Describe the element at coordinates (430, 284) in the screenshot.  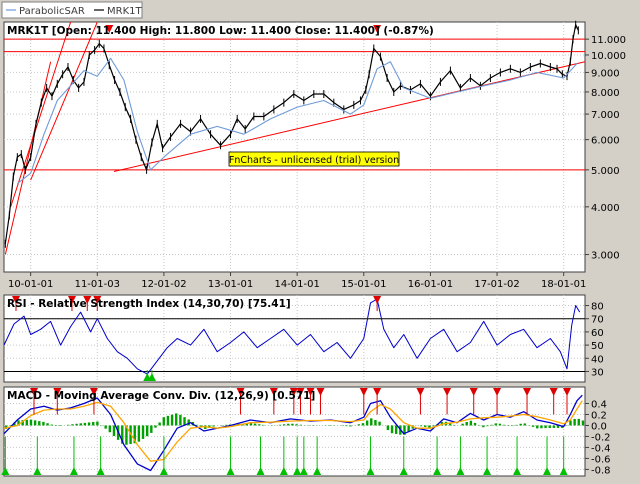
I see `x-tick-label: 16-01-01` at that location.